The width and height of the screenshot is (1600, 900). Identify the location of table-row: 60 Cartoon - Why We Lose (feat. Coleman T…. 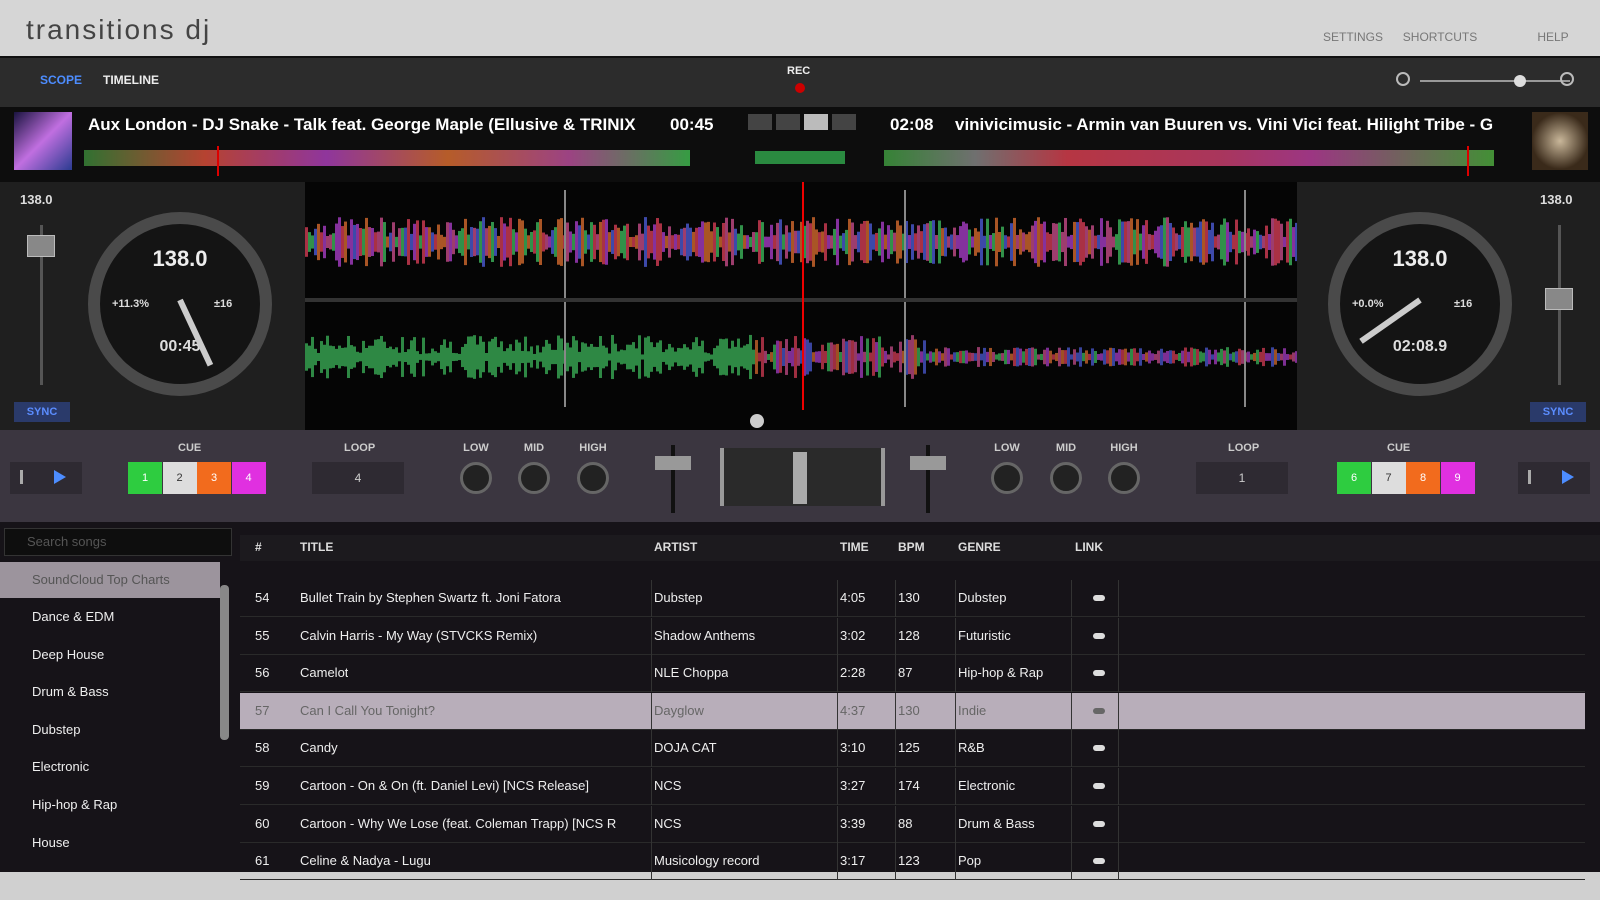
(912, 824).